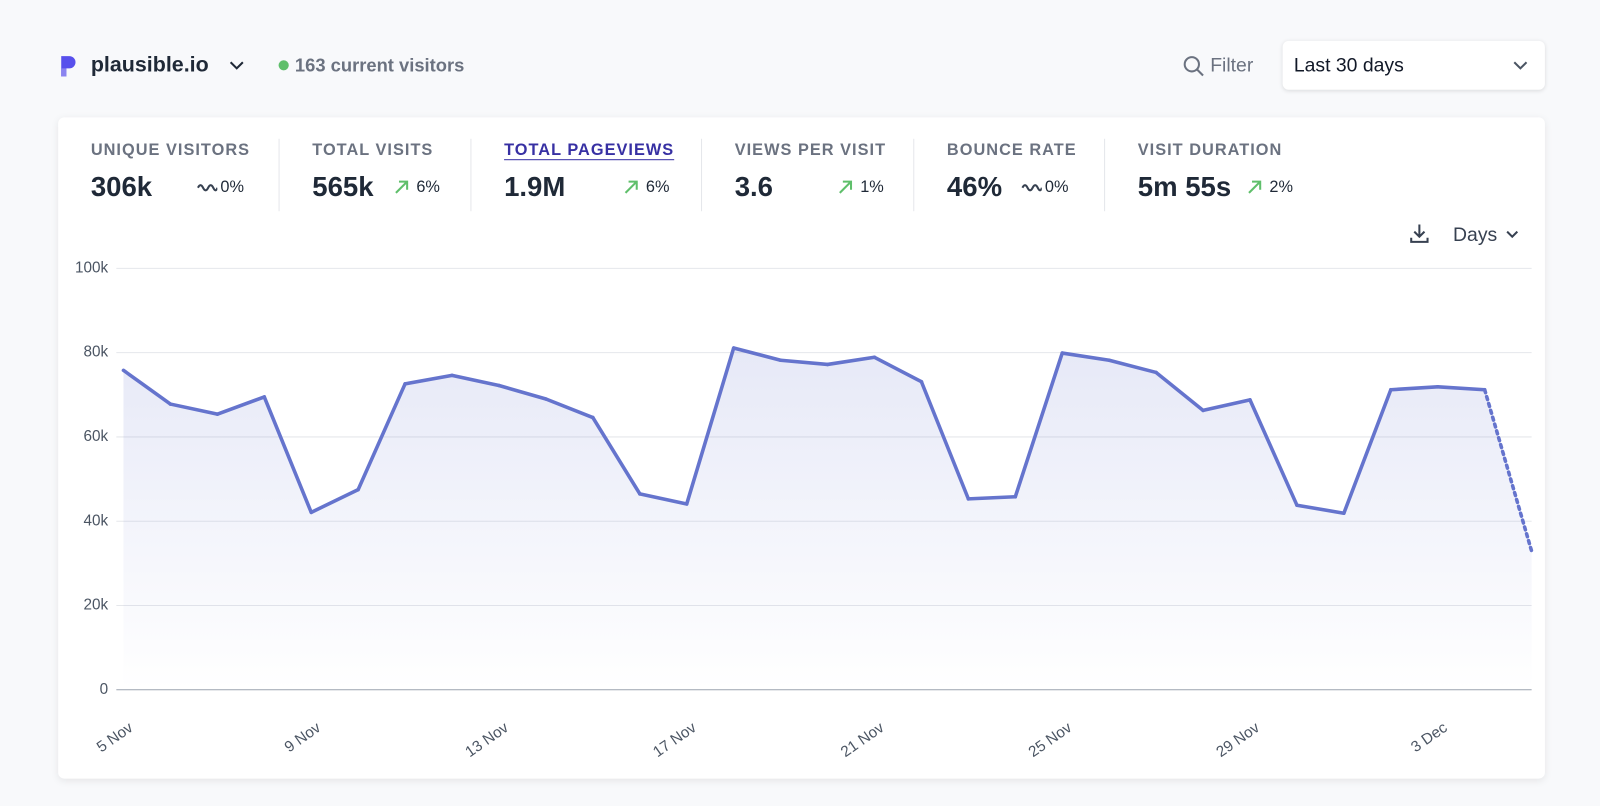 Image resolution: width=1600 pixels, height=806 pixels. Describe the element at coordinates (589, 150) in the screenshot. I see `stat-label: TOTAL PAGEVIEWS` at that location.